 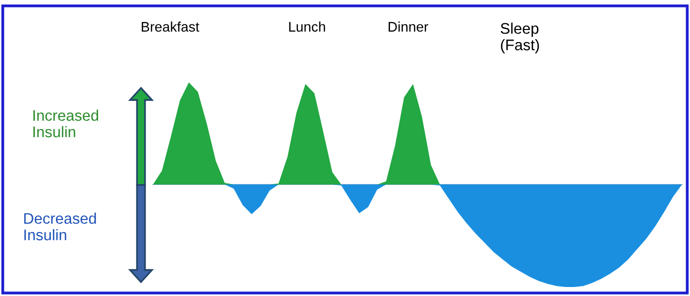 What do you see at coordinates (60, 226) in the screenshot?
I see `text: Decreased Insulin` at bounding box center [60, 226].